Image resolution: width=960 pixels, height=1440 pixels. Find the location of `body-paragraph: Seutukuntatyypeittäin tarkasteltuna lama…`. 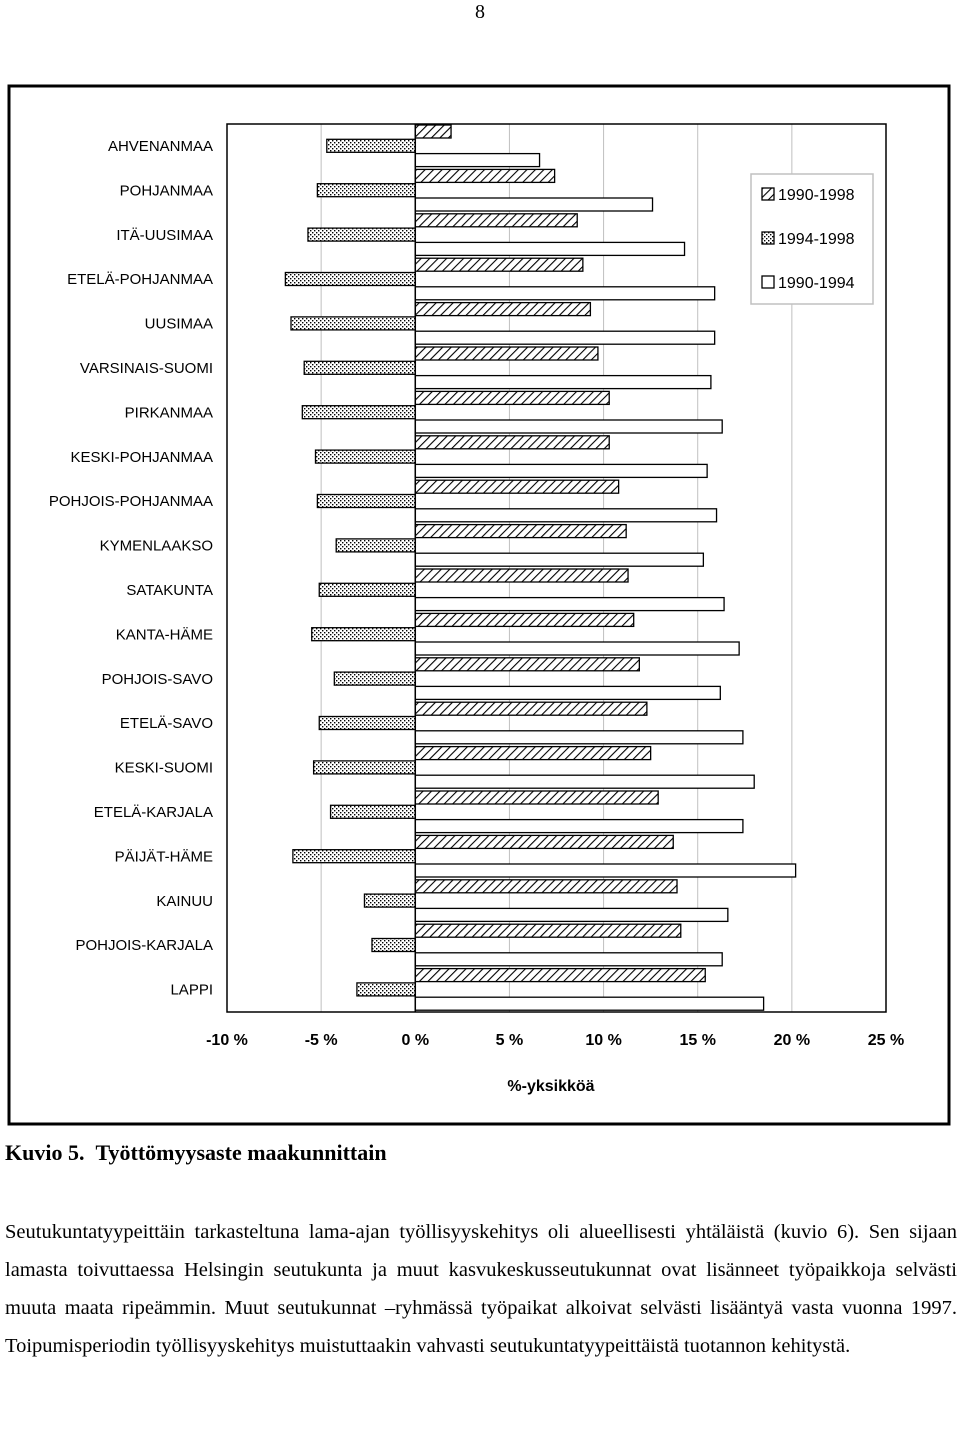

body-paragraph: Seutukuntatyypeittäin tarkasteltuna lama… is located at coordinates (481, 1289).